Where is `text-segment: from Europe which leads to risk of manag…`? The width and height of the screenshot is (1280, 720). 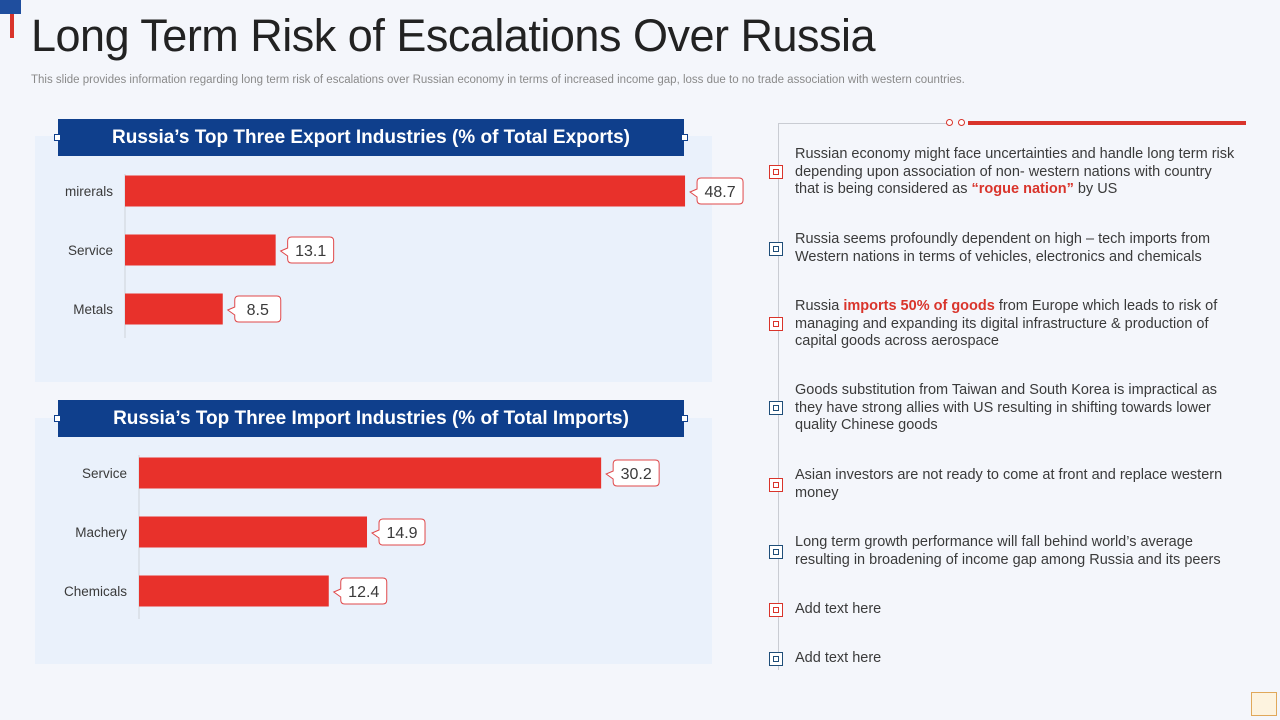 text-segment: from Europe which leads to risk of manag… is located at coordinates (1006, 323).